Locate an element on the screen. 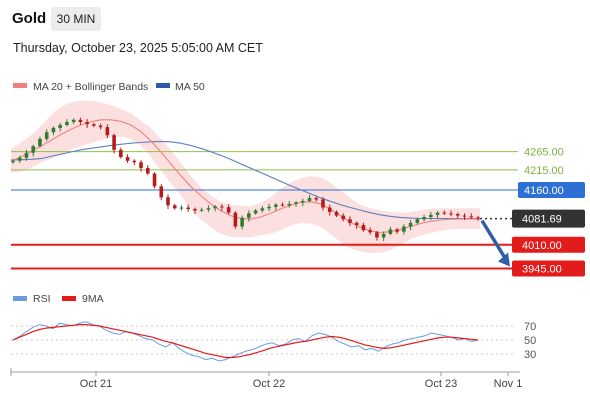 This screenshot has width=590, height=400. x-tick-label-2: Oct 23 is located at coordinates (441, 384).